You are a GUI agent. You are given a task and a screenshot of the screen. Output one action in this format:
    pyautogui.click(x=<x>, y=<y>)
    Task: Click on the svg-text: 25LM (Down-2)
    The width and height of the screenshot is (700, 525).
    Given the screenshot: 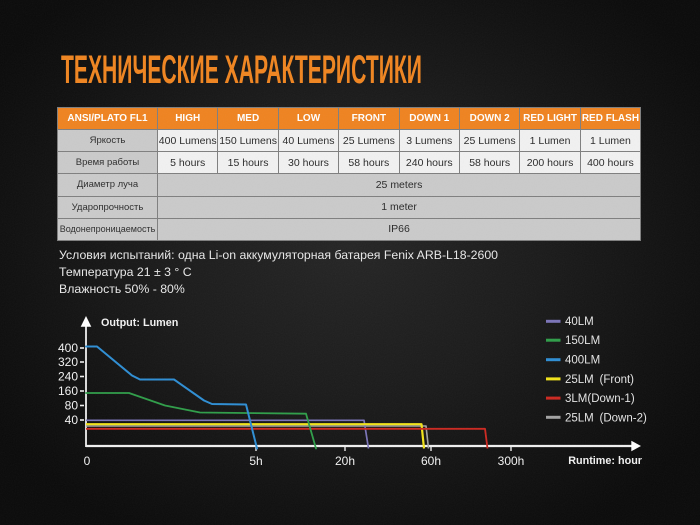 What is the action you would take?
    pyautogui.click(x=606, y=419)
    